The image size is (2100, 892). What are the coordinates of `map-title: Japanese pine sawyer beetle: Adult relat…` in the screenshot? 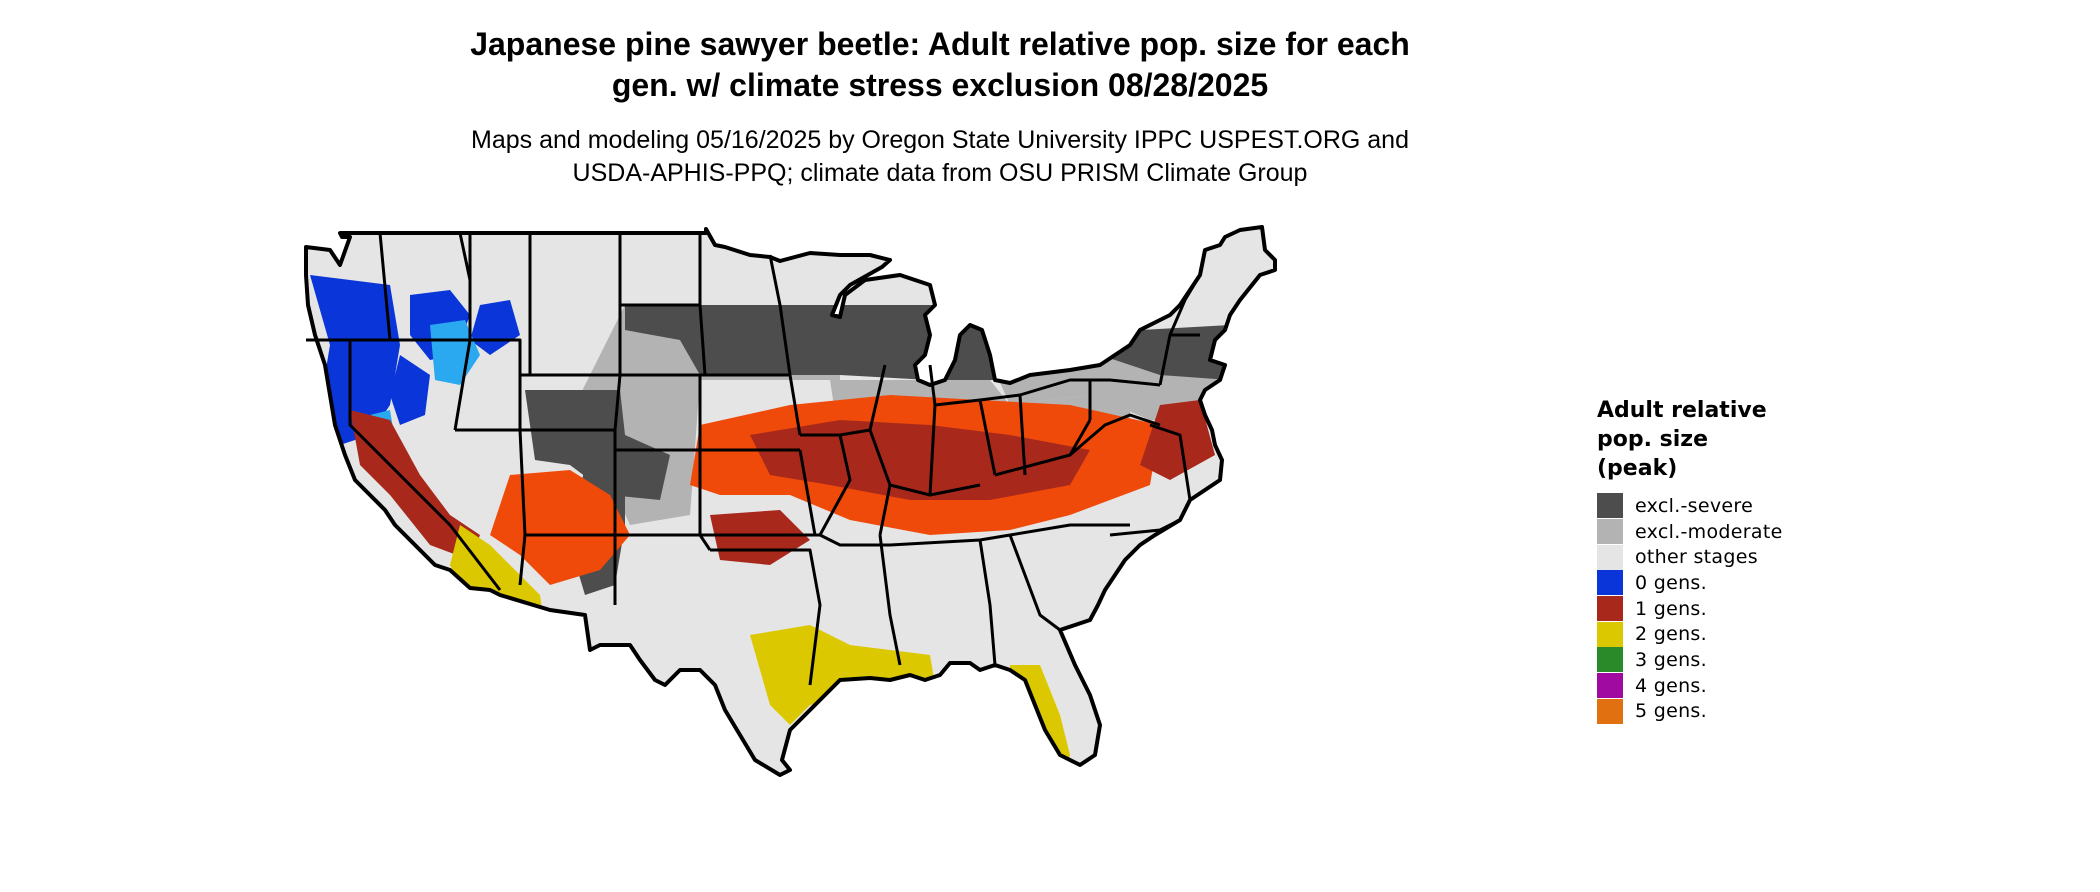 It's located at (940, 65).